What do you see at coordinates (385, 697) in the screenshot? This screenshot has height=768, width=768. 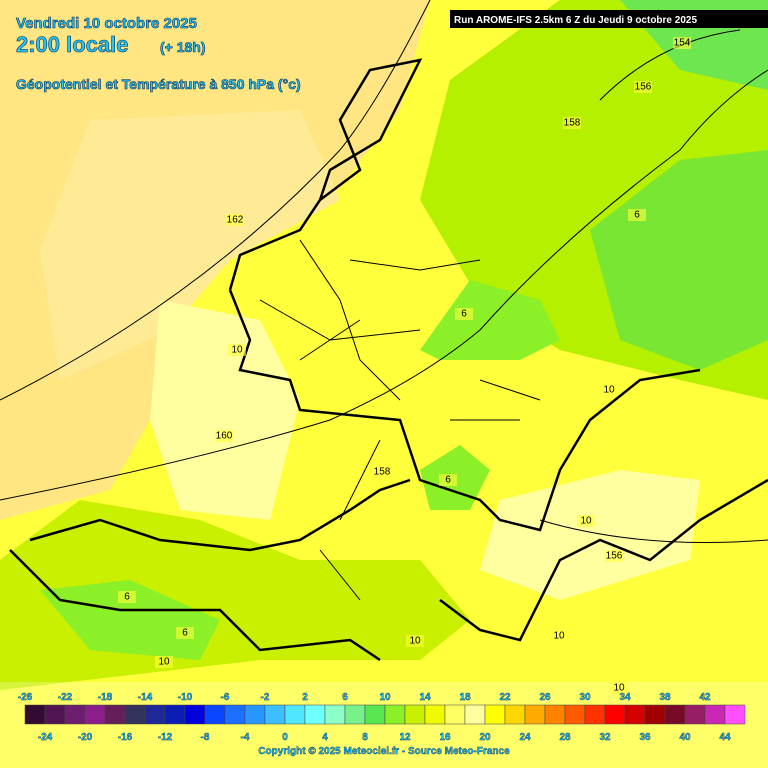 I see `scale-label: 10` at bounding box center [385, 697].